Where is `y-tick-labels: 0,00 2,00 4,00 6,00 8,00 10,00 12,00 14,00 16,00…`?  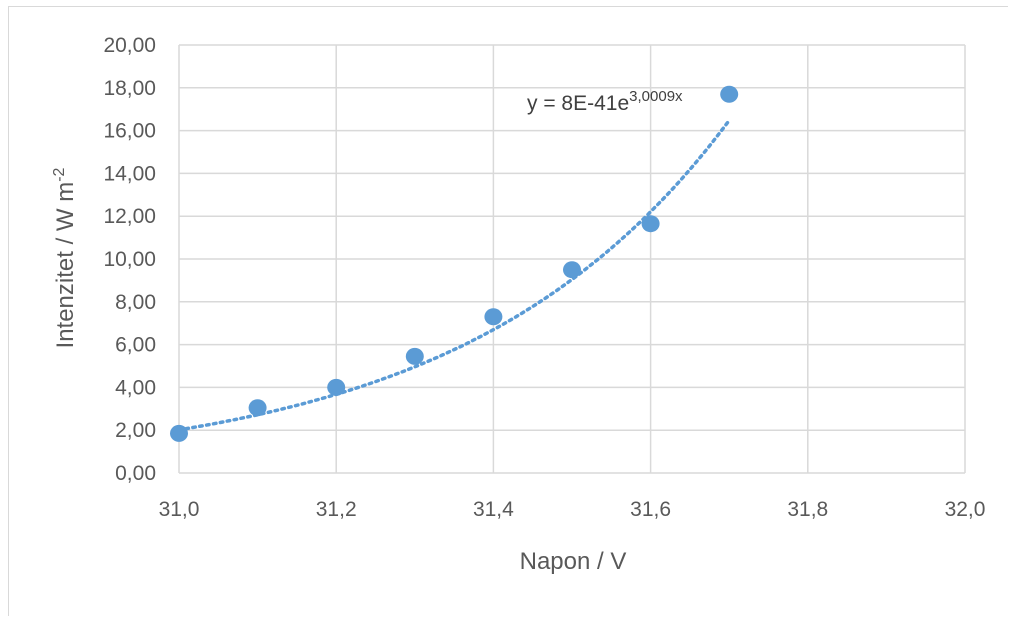 y-tick-labels: 0,00 2,00 4,00 6,00 8,00 10,00 12,00 14,00 16,00… is located at coordinates (129, 259).